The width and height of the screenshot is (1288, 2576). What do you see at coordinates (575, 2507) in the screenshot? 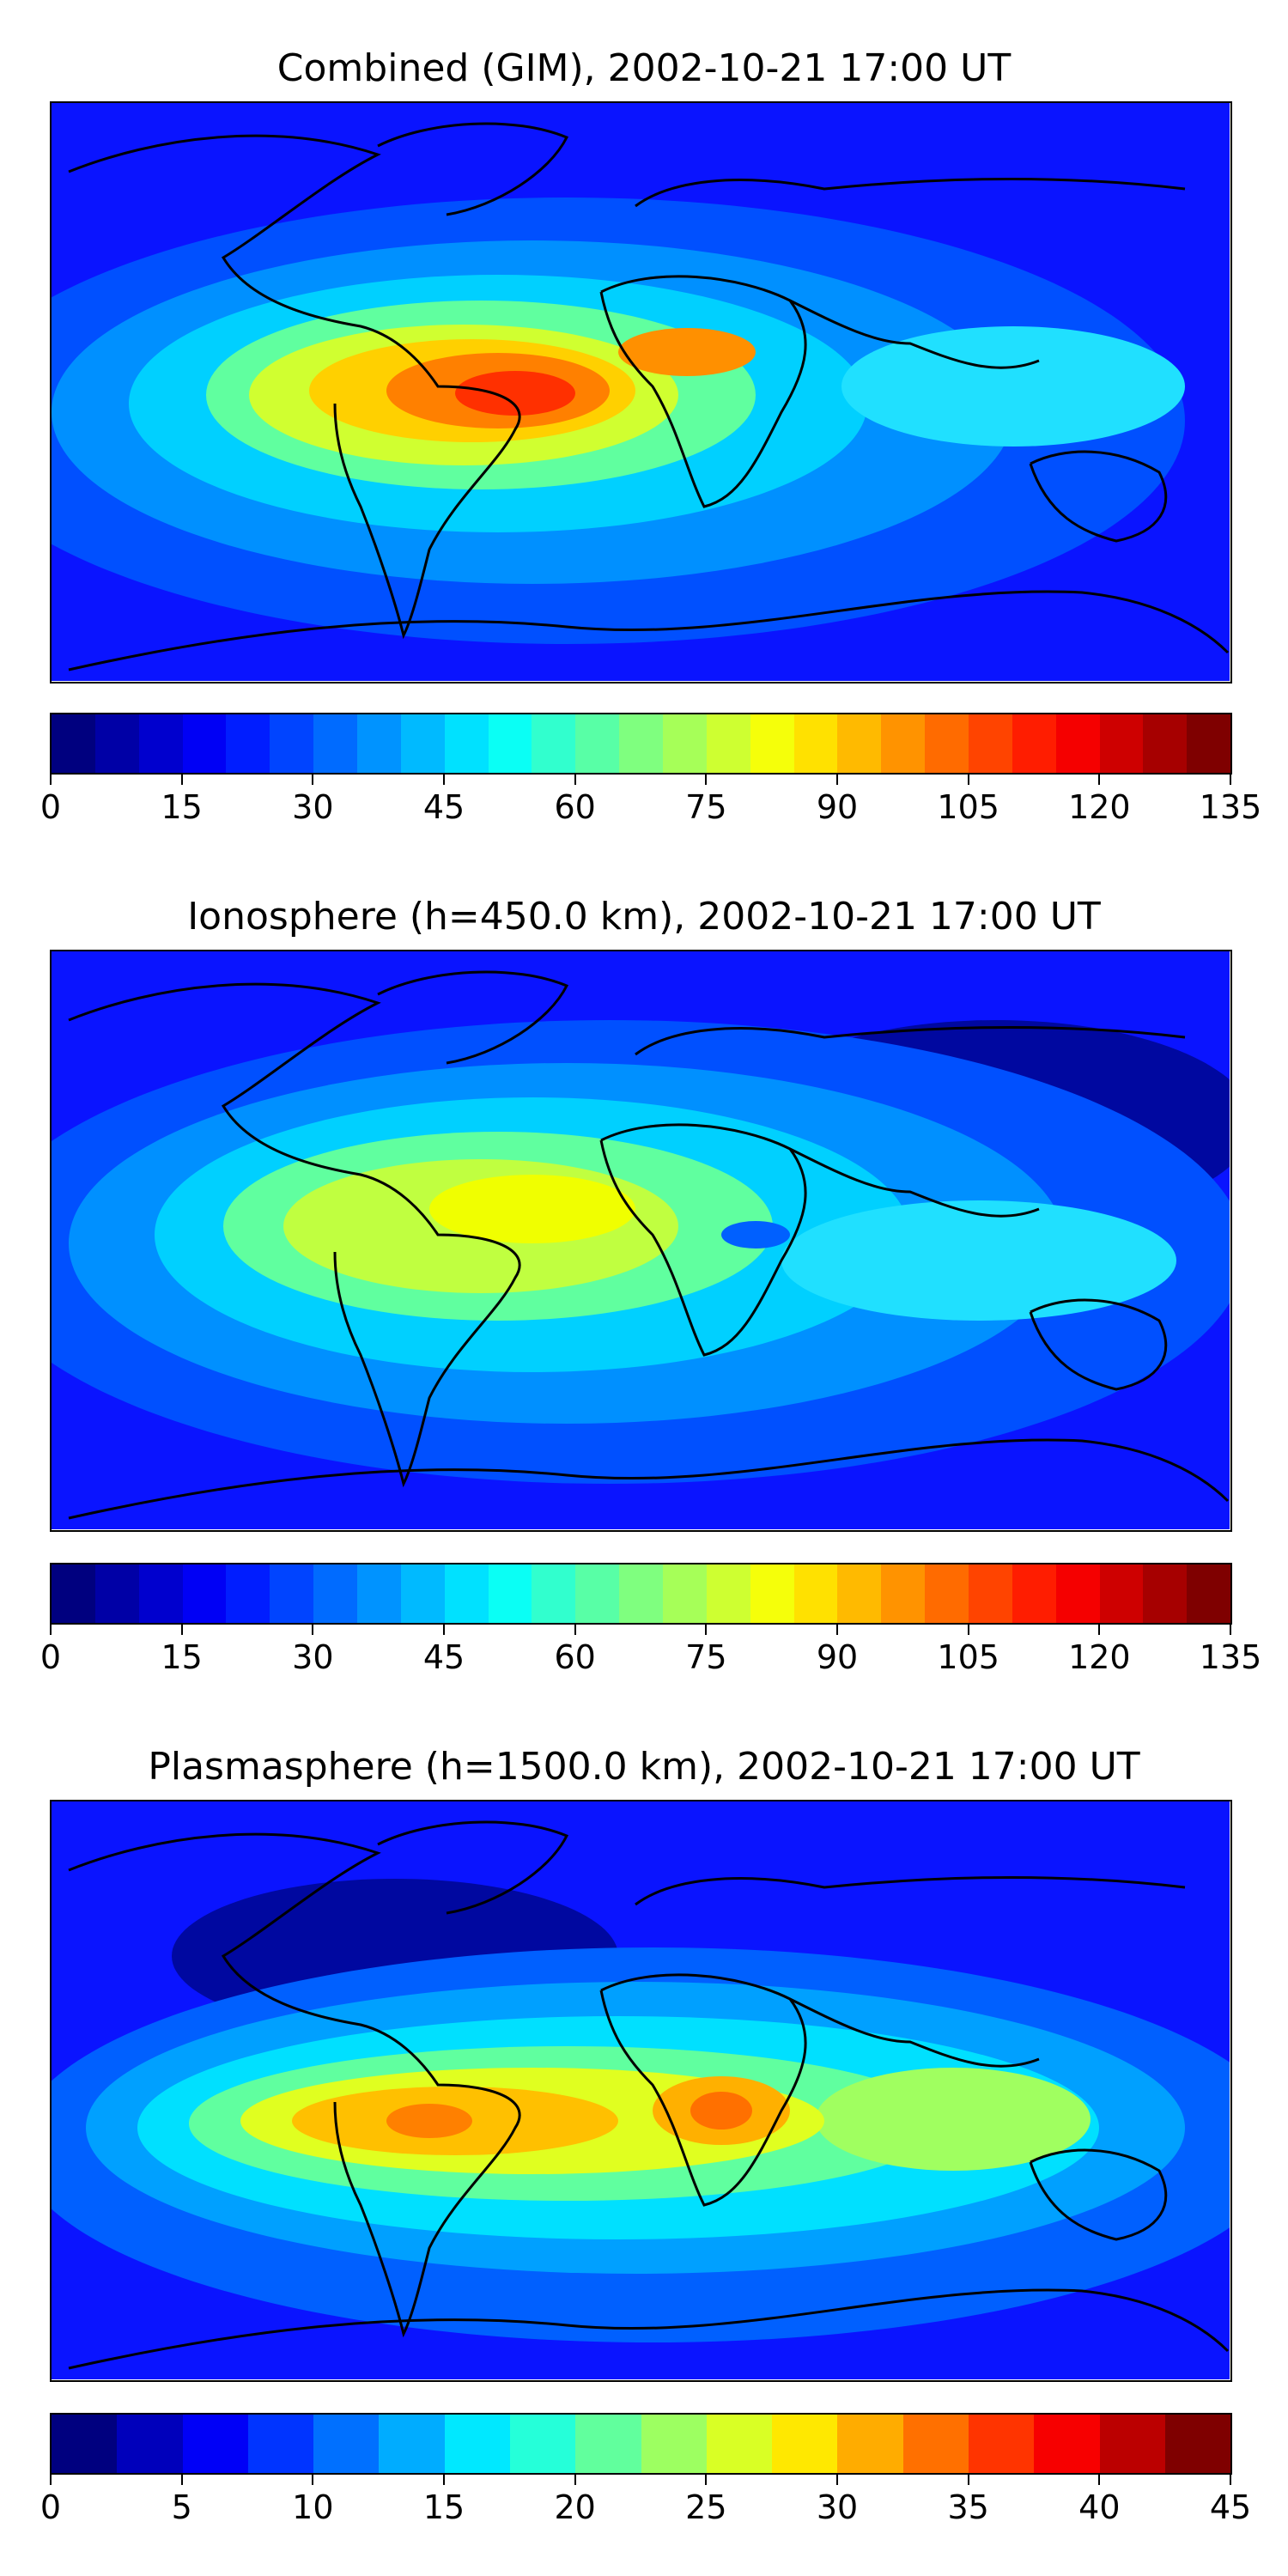
I see `colorbar-tick-label: 20` at bounding box center [575, 2507].